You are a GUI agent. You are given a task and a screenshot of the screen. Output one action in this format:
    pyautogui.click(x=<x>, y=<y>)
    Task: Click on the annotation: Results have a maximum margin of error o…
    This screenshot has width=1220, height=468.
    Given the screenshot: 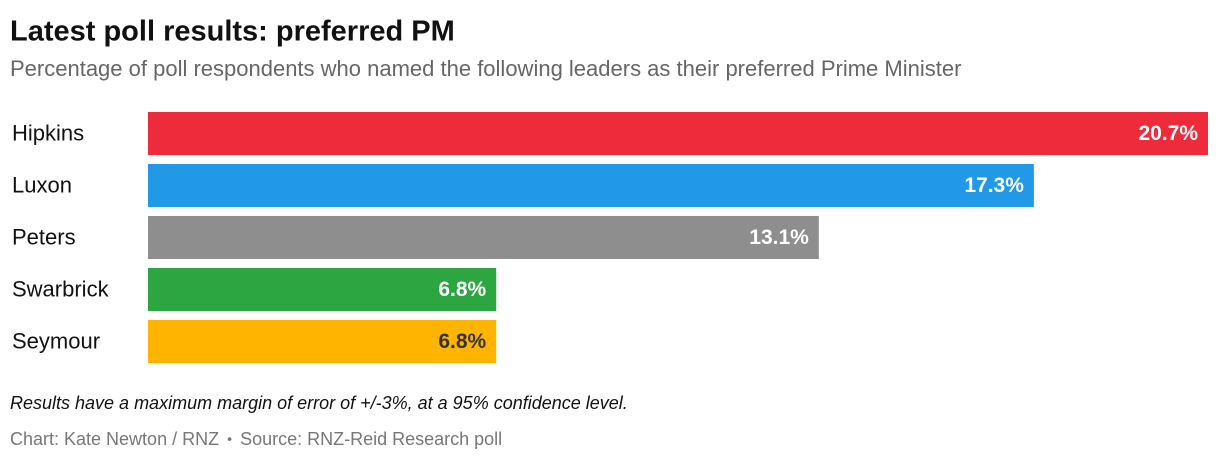 What is the action you would take?
    pyautogui.click(x=319, y=403)
    